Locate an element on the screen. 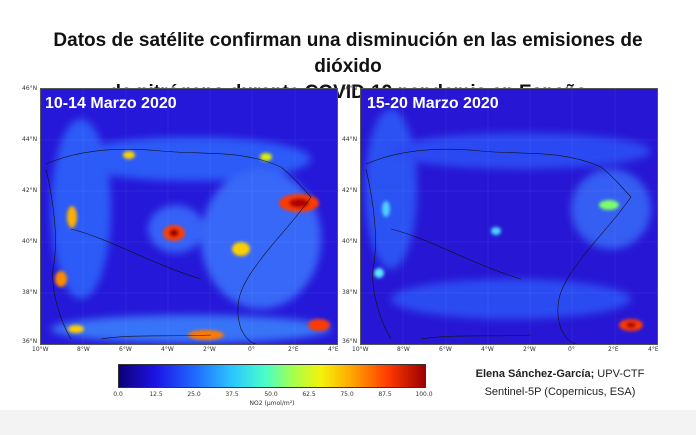  credit-affiliation: UPV-CTF is located at coordinates (619, 374).